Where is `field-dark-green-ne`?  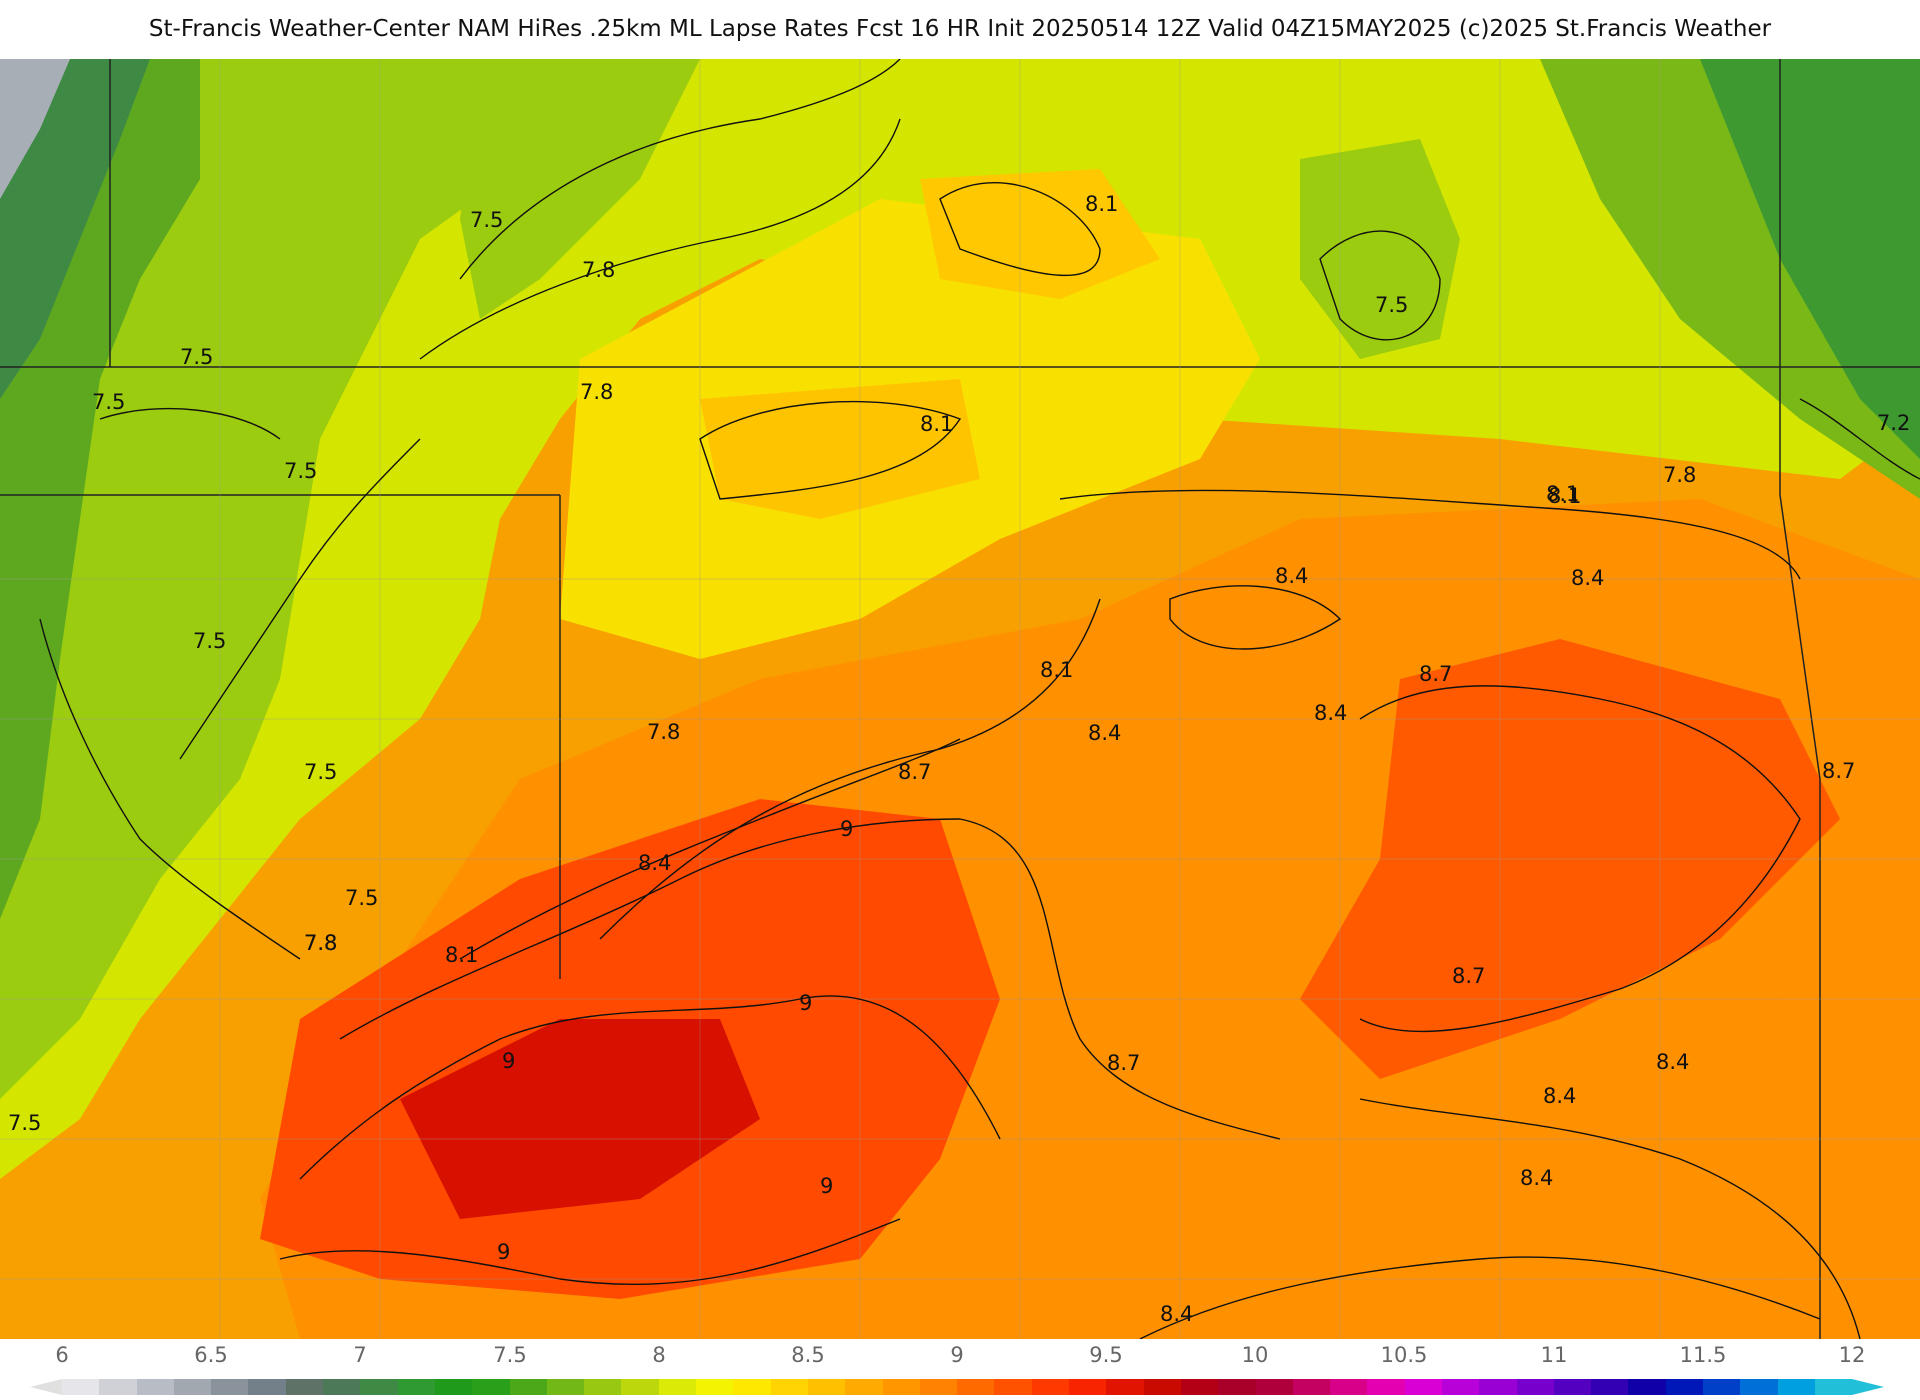 field-dark-green-ne is located at coordinates (1810, 259).